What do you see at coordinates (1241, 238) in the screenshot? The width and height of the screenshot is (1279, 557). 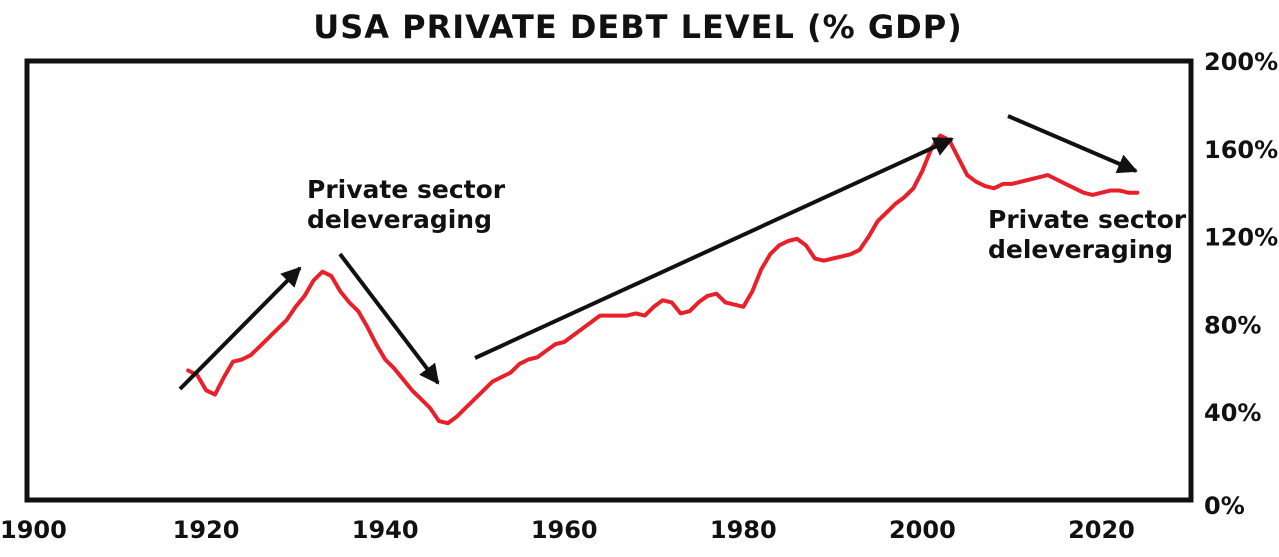 I see `y-tick-label: 120%` at bounding box center [1241, 238].